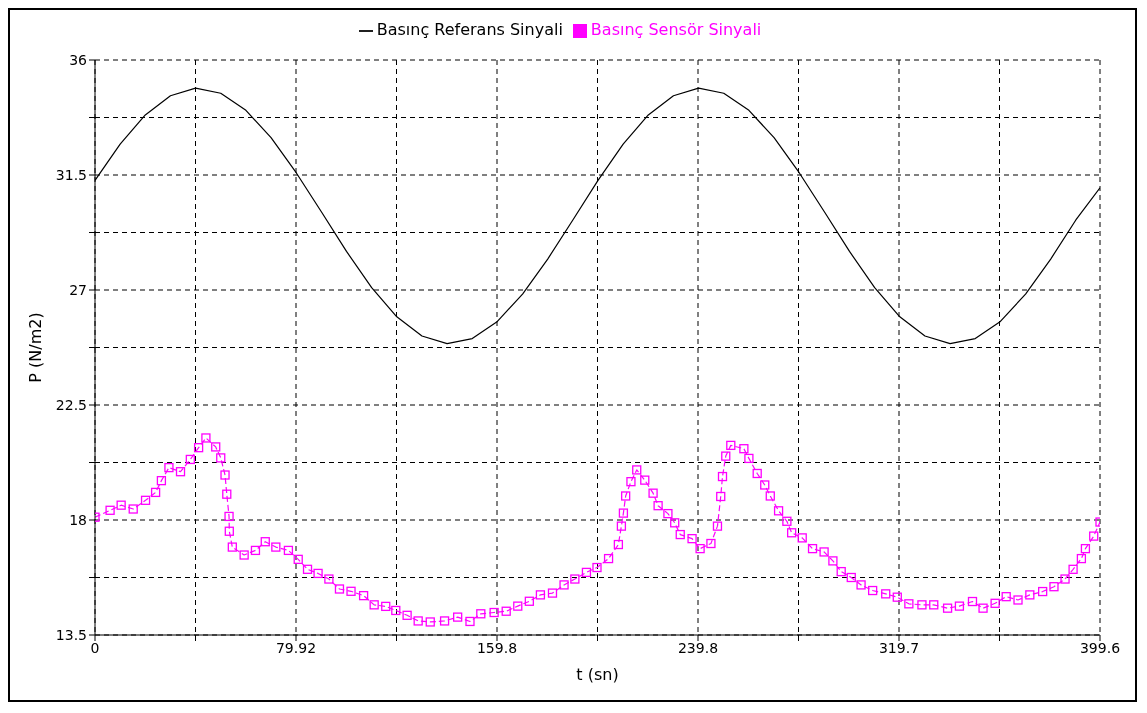 The image size is (1147, 713). What do you see at coordinates (78, 59) in the screenshot?
I see `y-tick-label: 36` at bounding box center [78, 59].